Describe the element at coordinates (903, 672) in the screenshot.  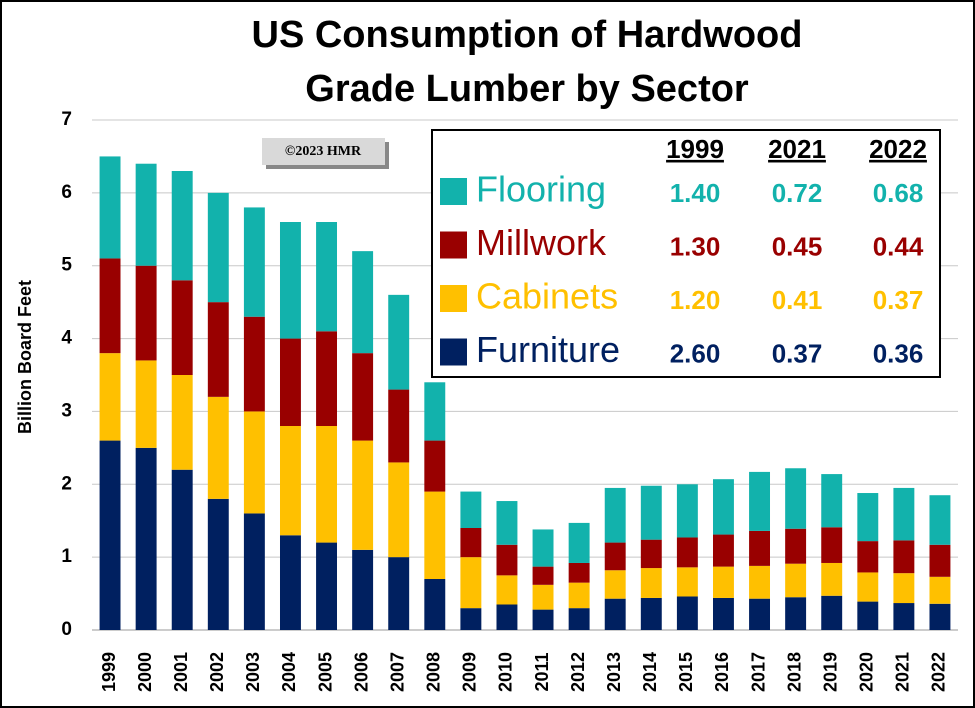
I see `x-tick-label: 2021` at that location.